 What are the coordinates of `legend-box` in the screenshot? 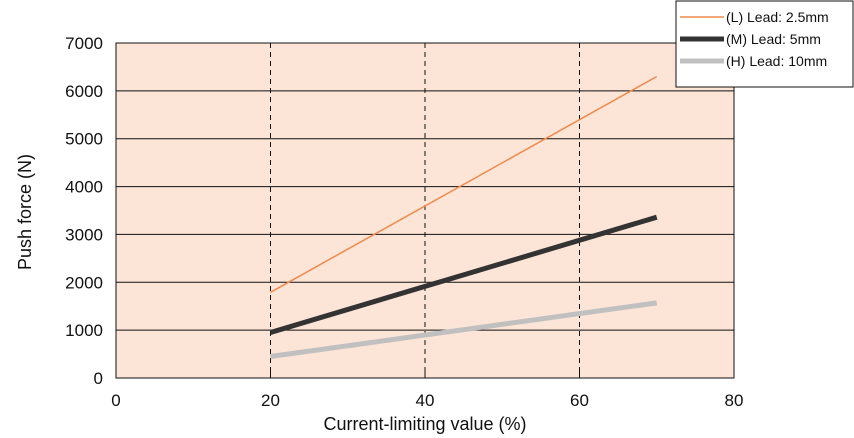 It's located at (764, 44).